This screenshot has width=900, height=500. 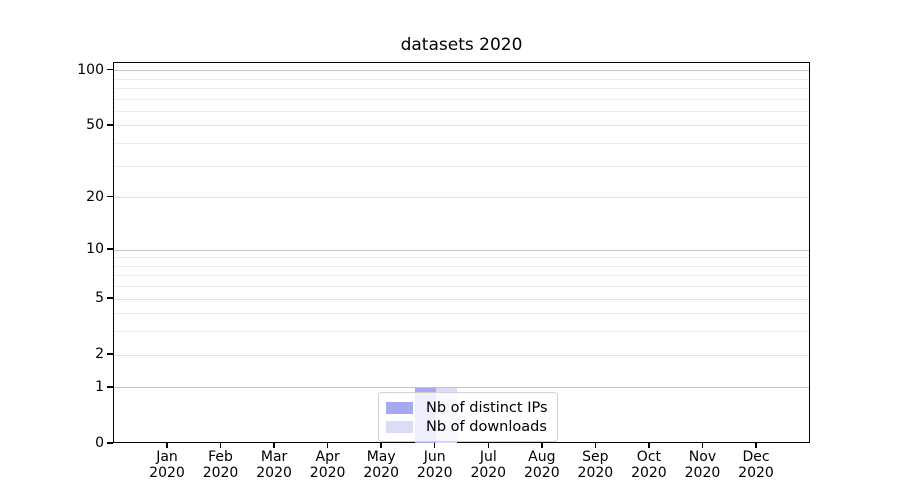 What do you see at coordinates (95, 249) in the screenshot?
I see `y-tick-label: 10` at bounding box center [95, 249].